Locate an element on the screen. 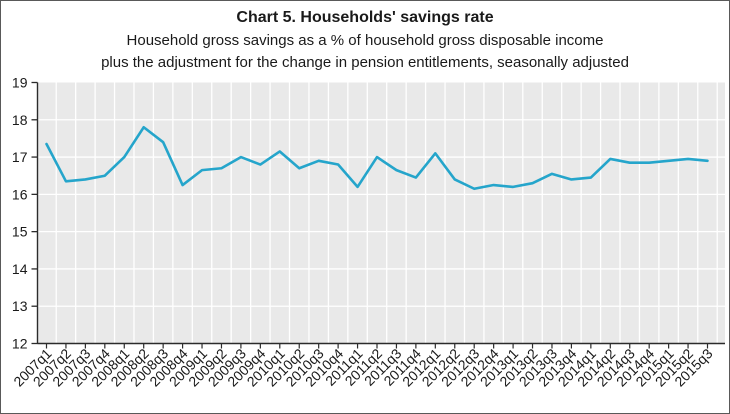  y-tick-label: 12 is located at coordinates (20, 344).